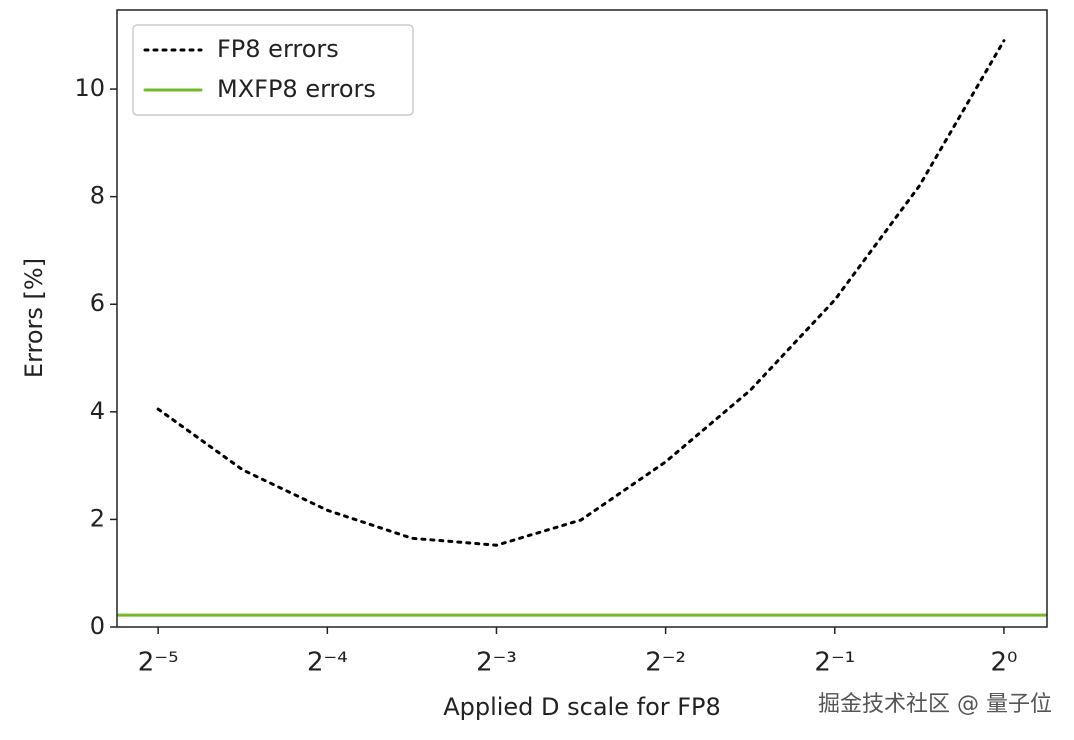 This screenshot has height=740, width=1074. I want to click on y-tick-label: 6, so click(97, 303).